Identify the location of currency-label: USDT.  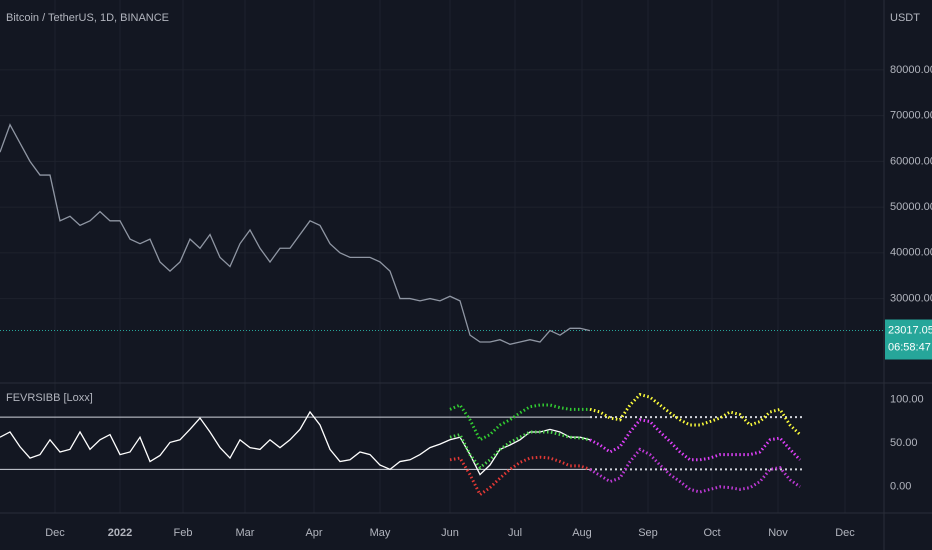
(905, 18).